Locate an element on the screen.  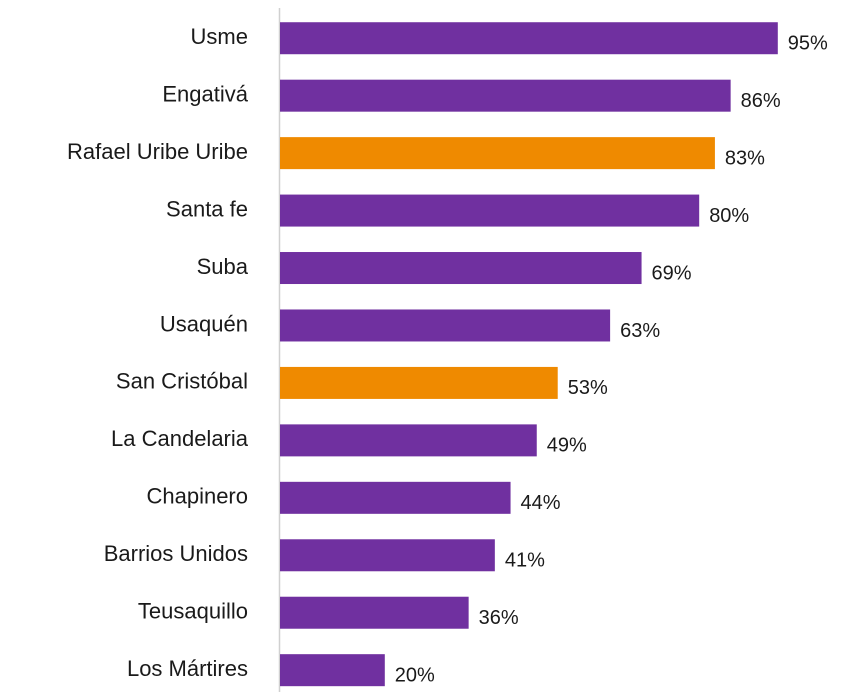
y-tick-label: Usme is located at coordinates (219, 36).